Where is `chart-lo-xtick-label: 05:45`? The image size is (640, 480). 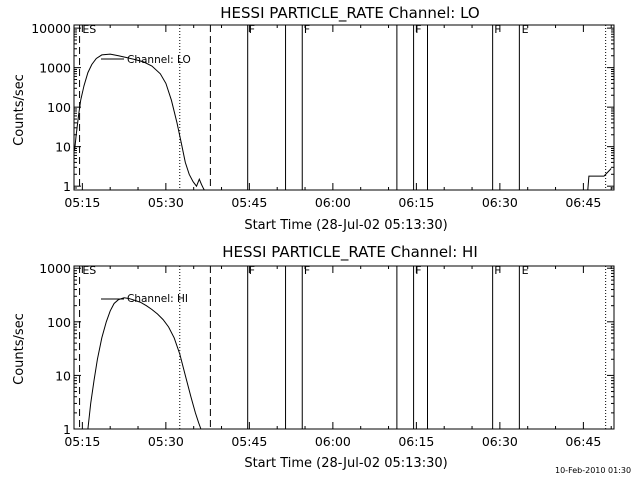 chart-lo-xtick-label: 05:45 is located at coordinates (249, 202).